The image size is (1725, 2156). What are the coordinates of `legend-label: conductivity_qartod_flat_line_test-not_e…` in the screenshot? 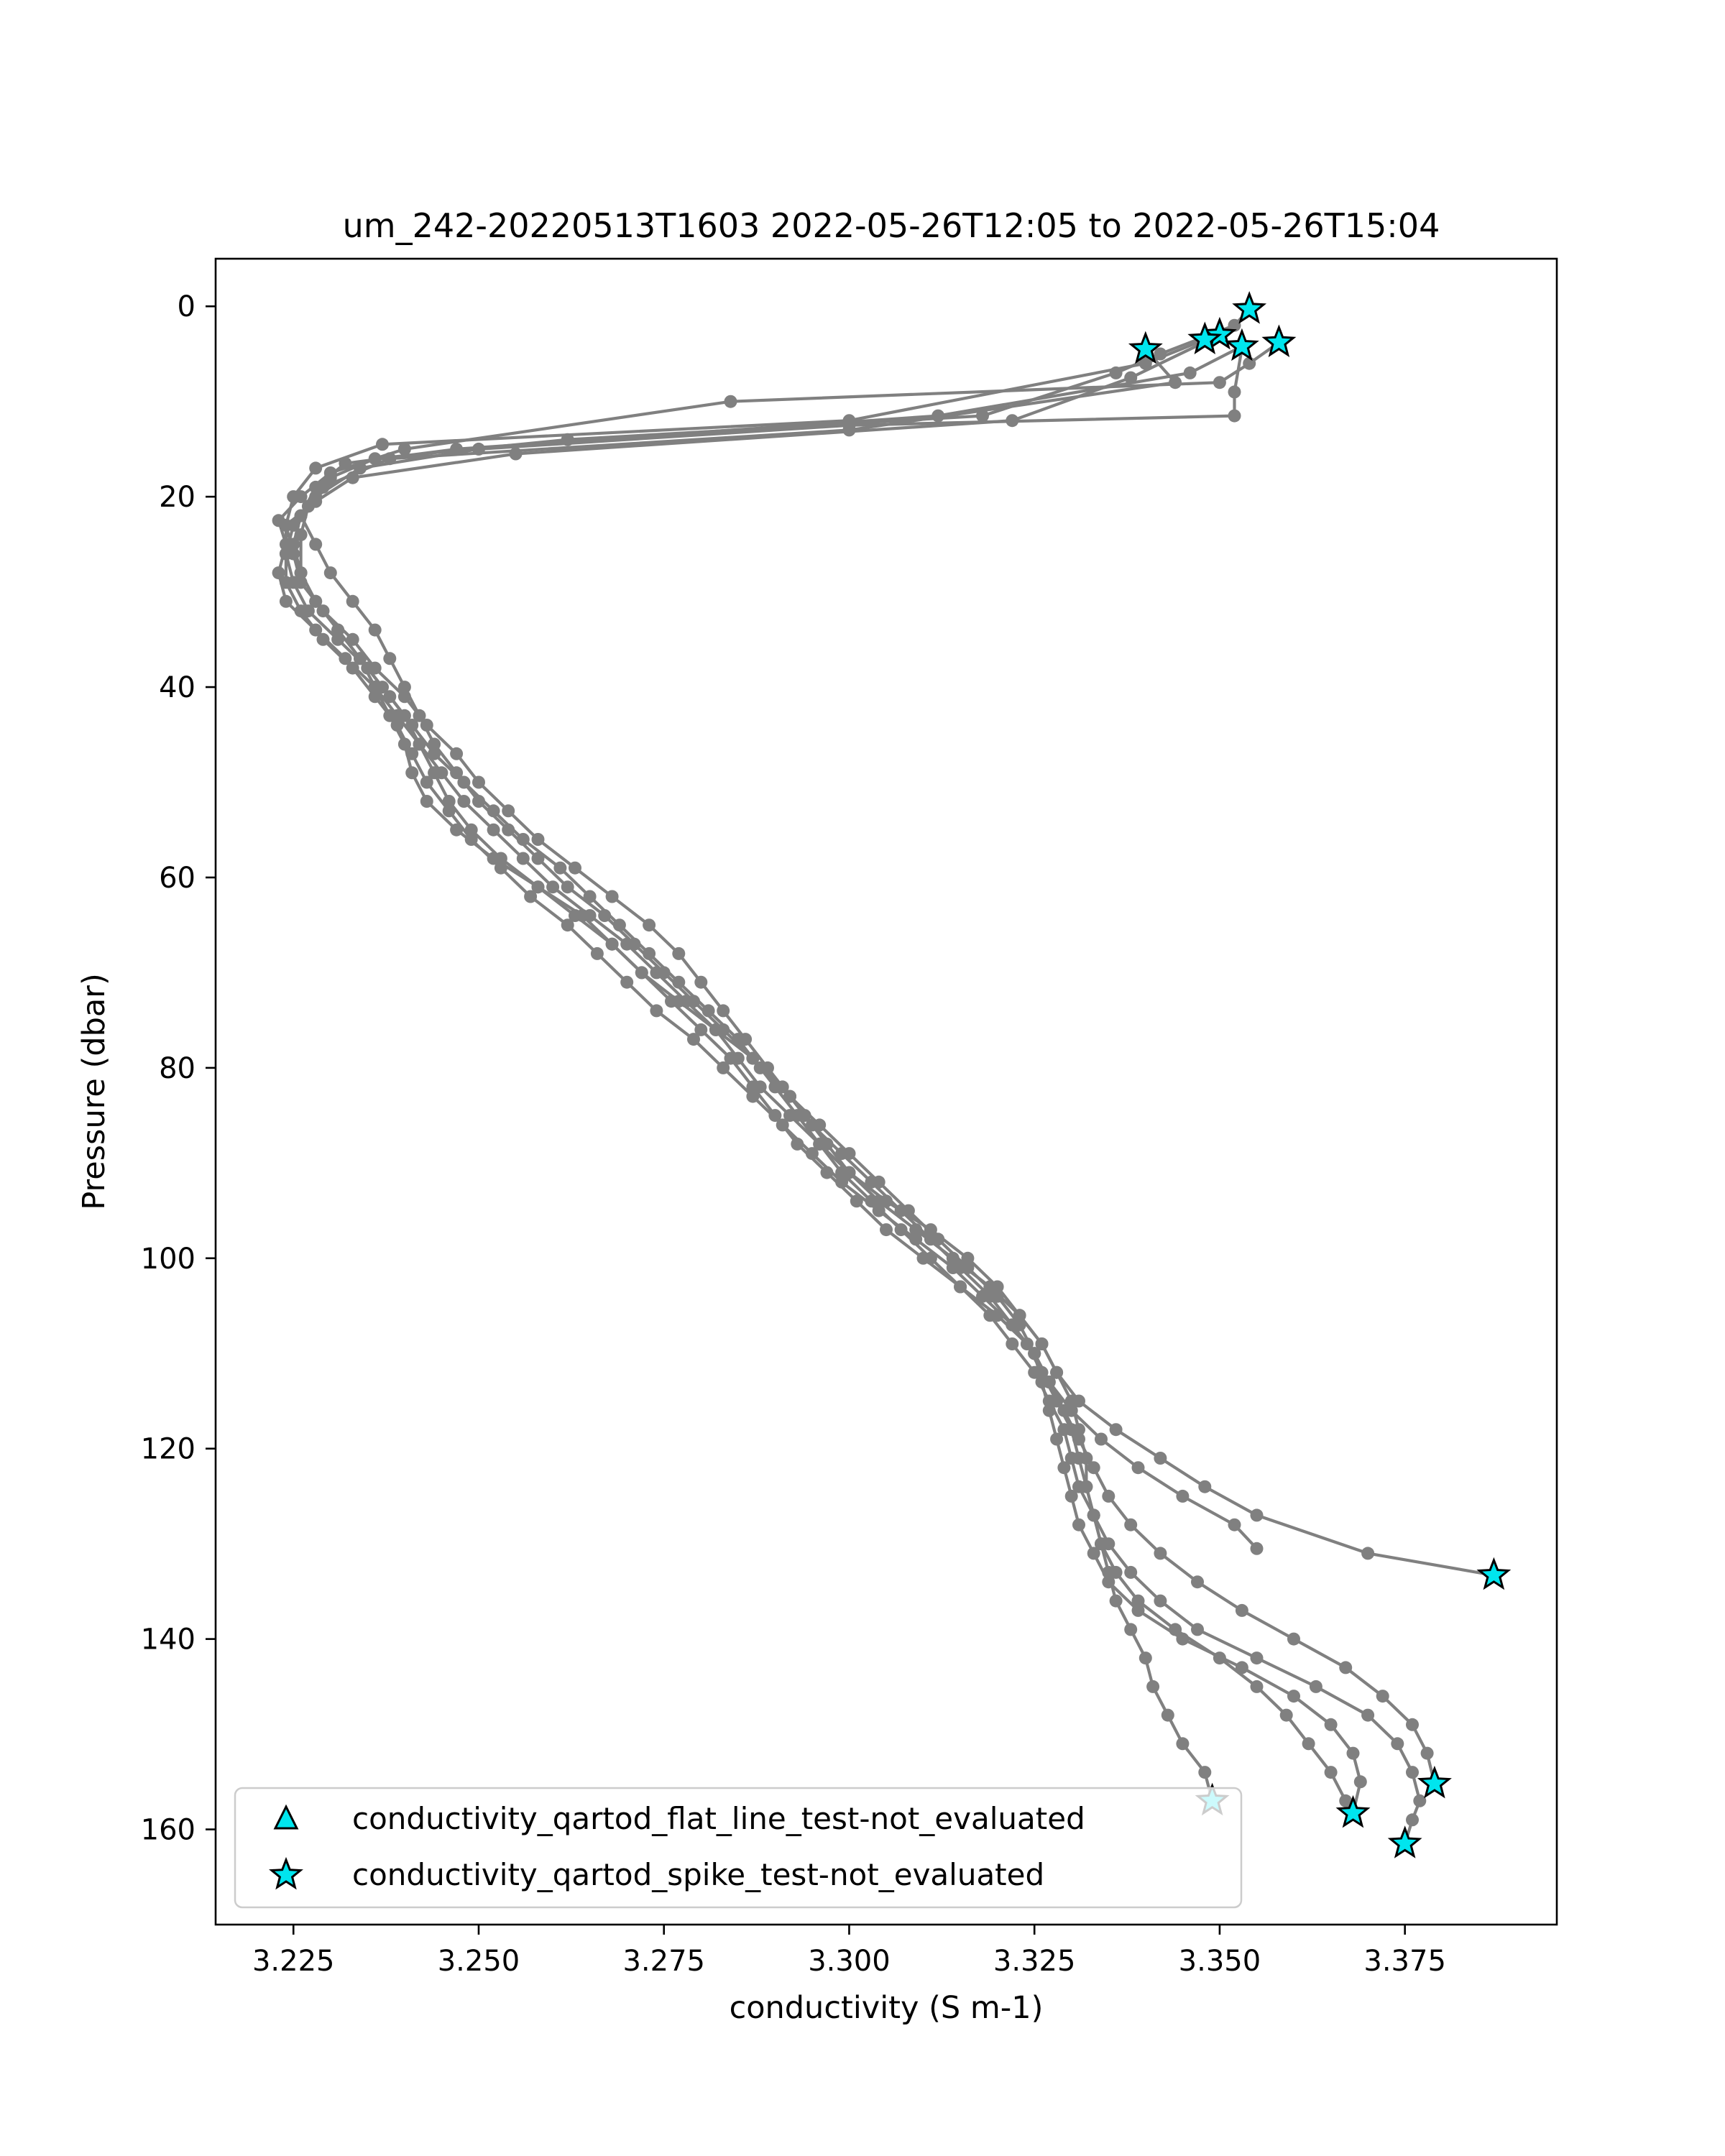 It's located at (718, 1818).